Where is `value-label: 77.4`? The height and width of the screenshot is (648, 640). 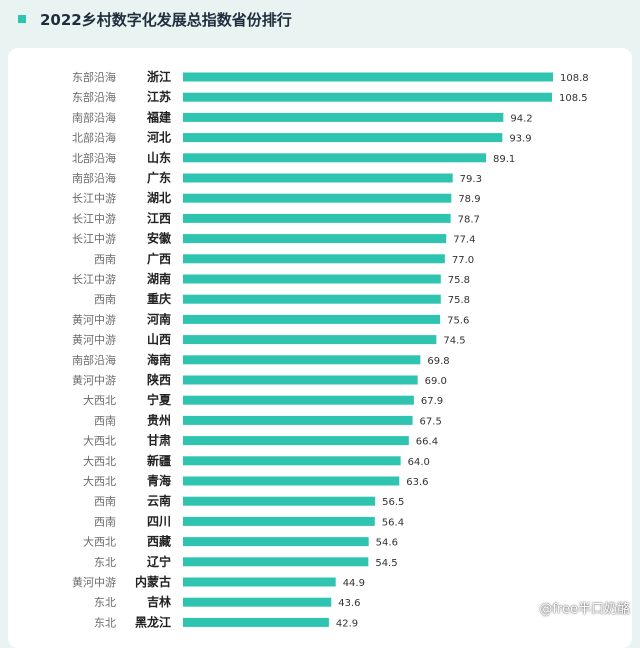 value-label: 77.4 is located at coordinates (464, 240).